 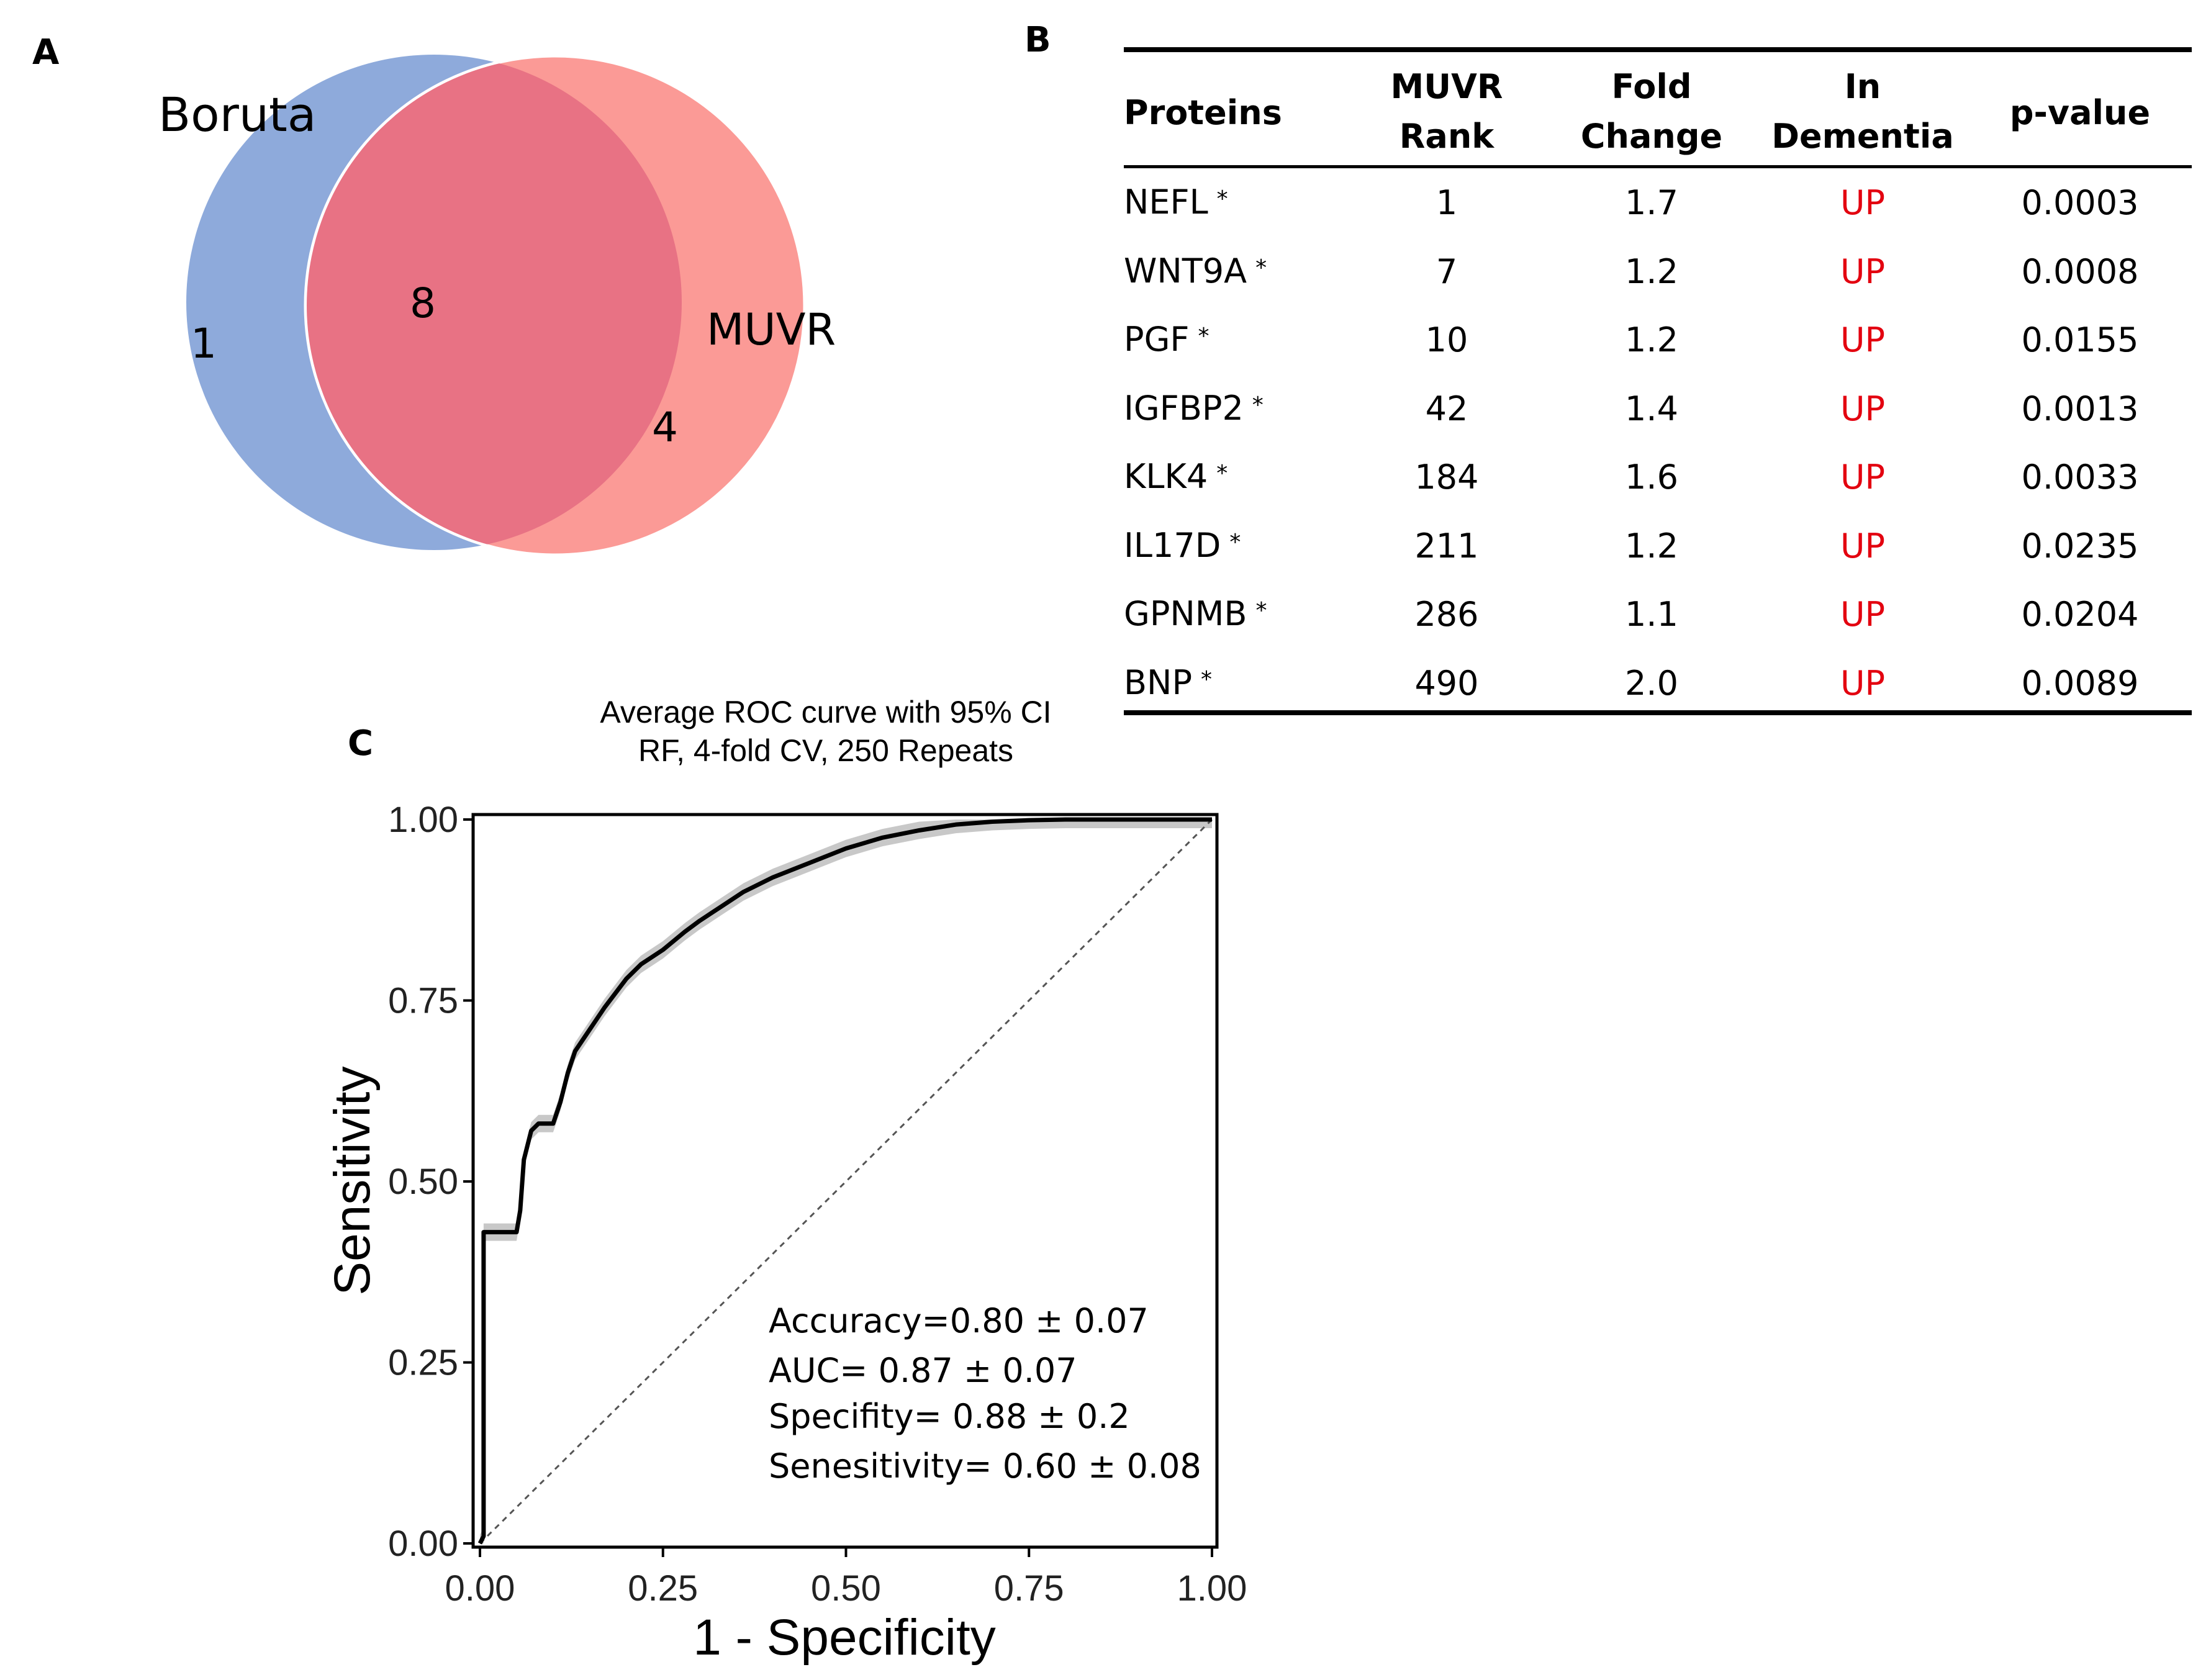 I want to click on reference-diagonal-line, so click(x=846, y=1181).